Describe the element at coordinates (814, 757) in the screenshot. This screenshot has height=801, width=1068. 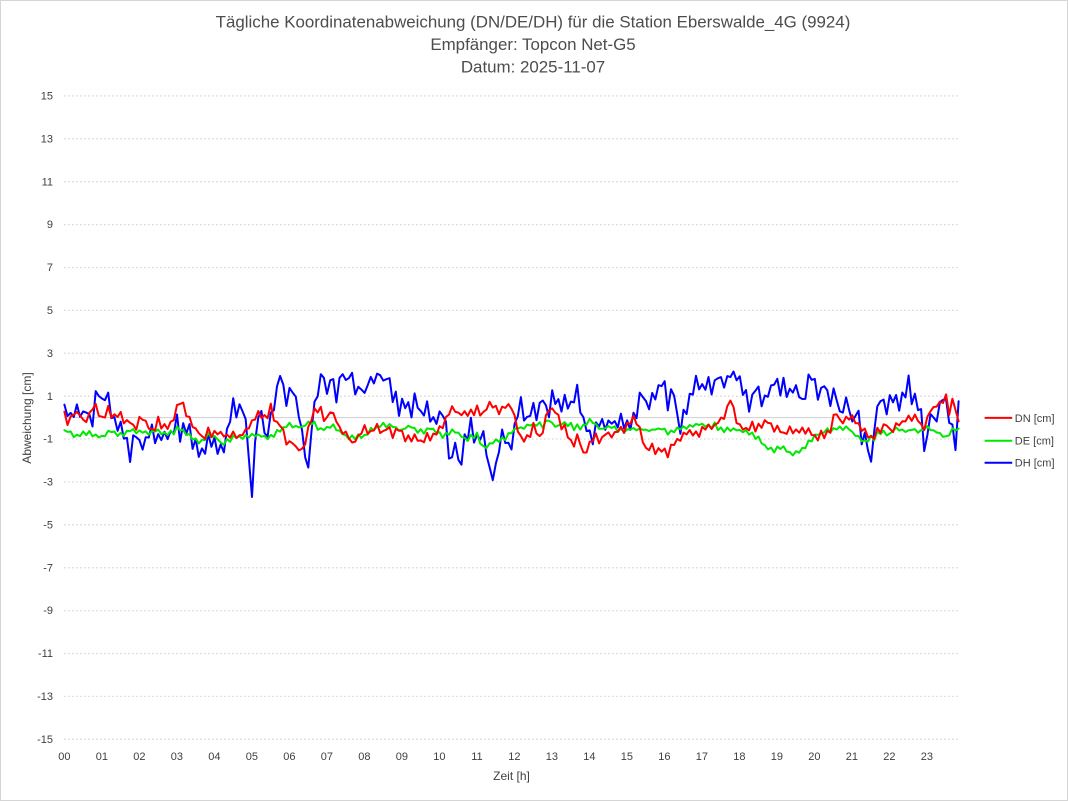
I see `svg-text: 20` at that location.